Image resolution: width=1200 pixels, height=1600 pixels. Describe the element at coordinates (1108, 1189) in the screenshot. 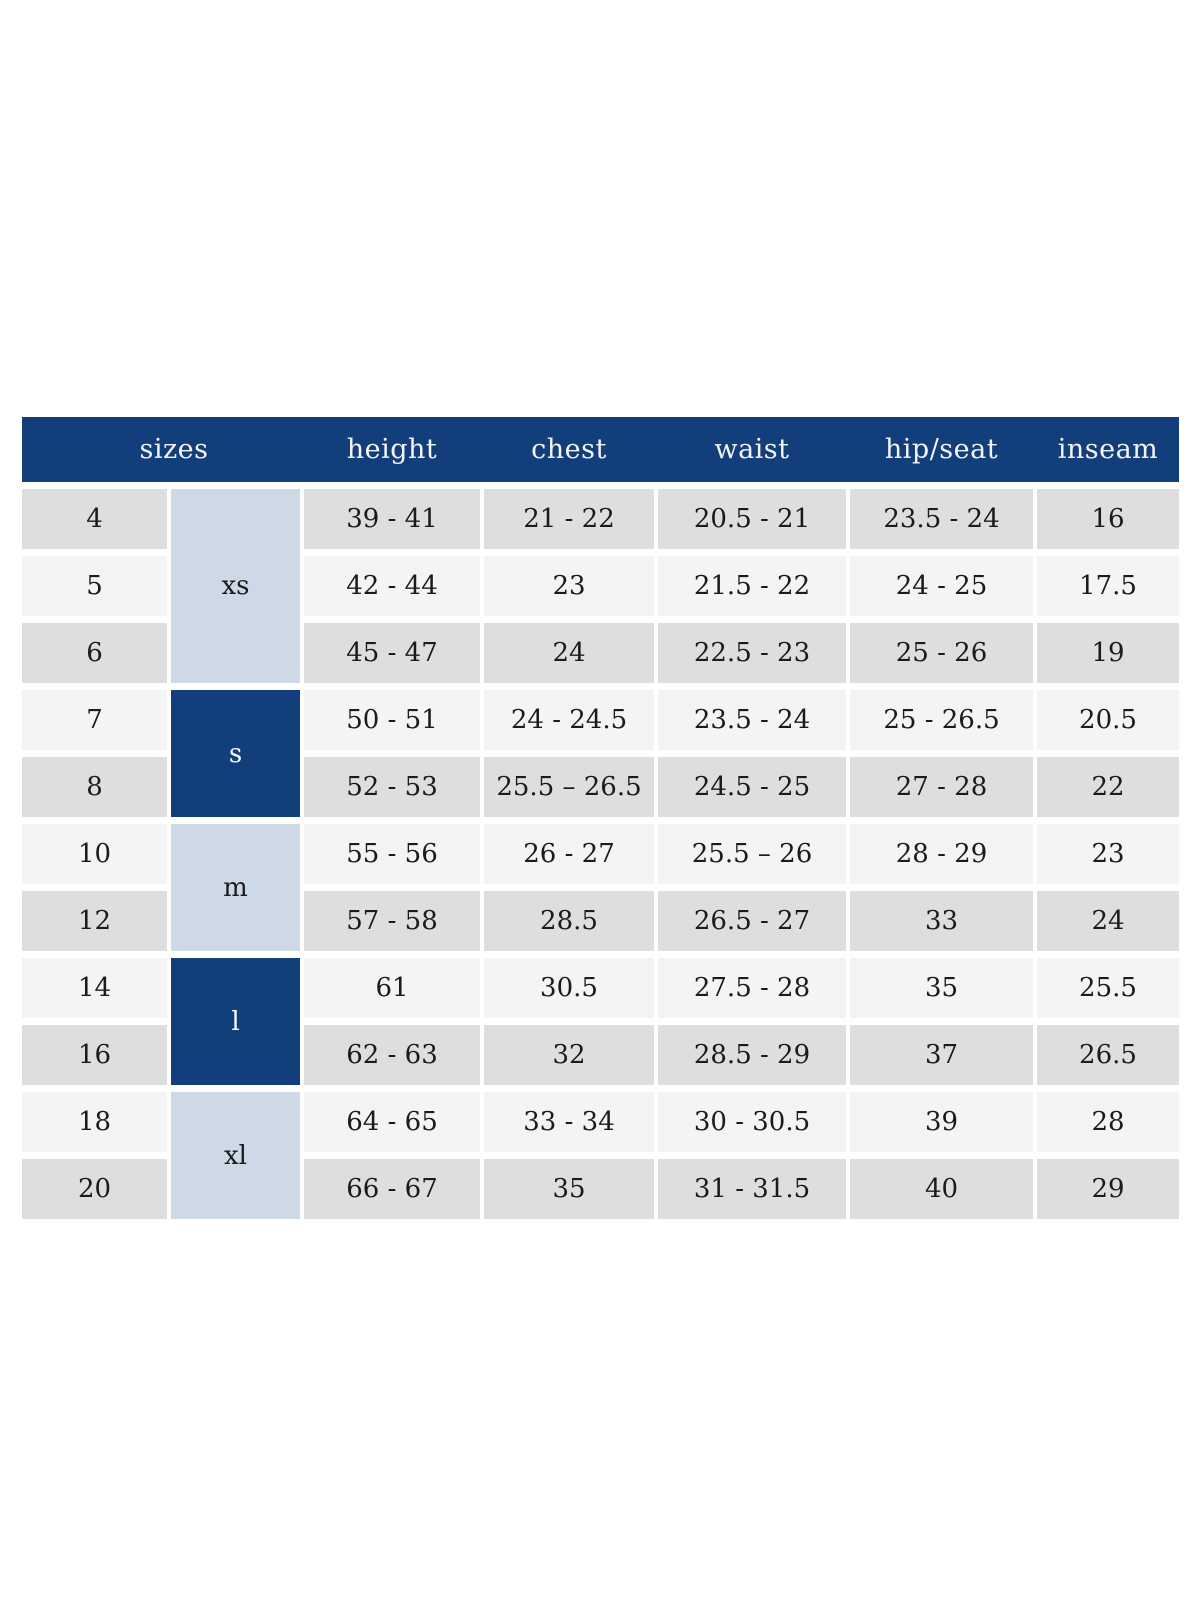

I see `inseam-cell: 29` at that location.